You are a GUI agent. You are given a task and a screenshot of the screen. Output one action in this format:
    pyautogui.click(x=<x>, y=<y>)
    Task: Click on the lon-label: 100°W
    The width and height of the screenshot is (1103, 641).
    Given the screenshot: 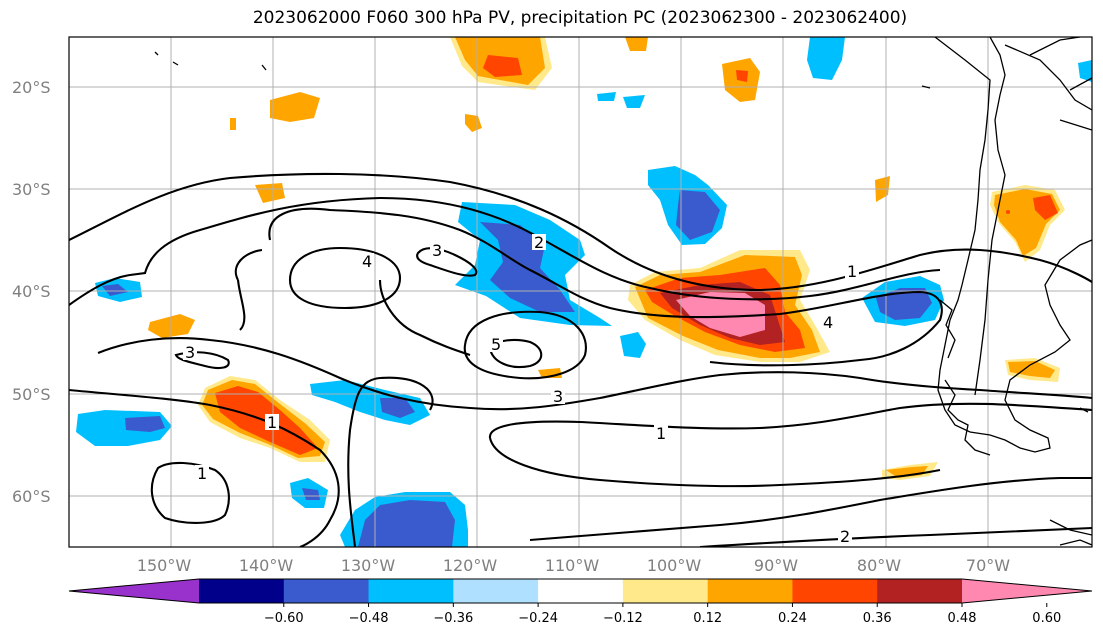 What is the action you would take?
    pyautogui.click(x=674, y=565)
    